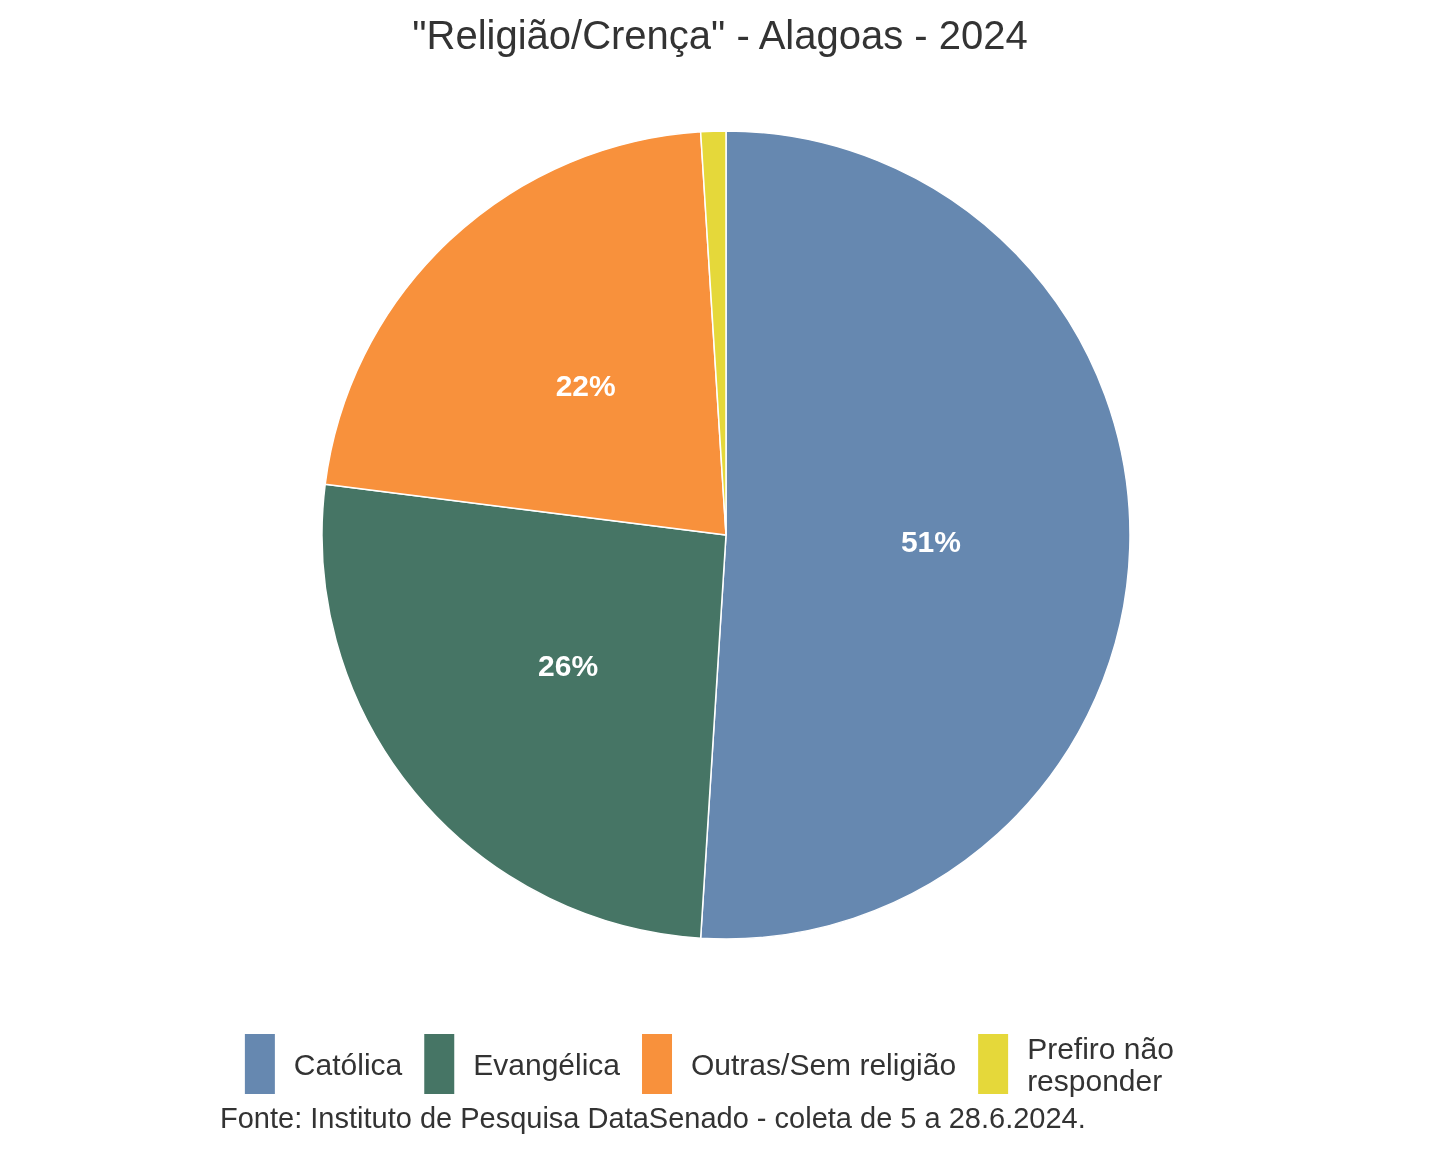 Image resolution: width=1440 pixels, height=1152 pixels. Describe the element at coordinates (930, 541) in the screenshot. I see `data-label: 51%` at that location.